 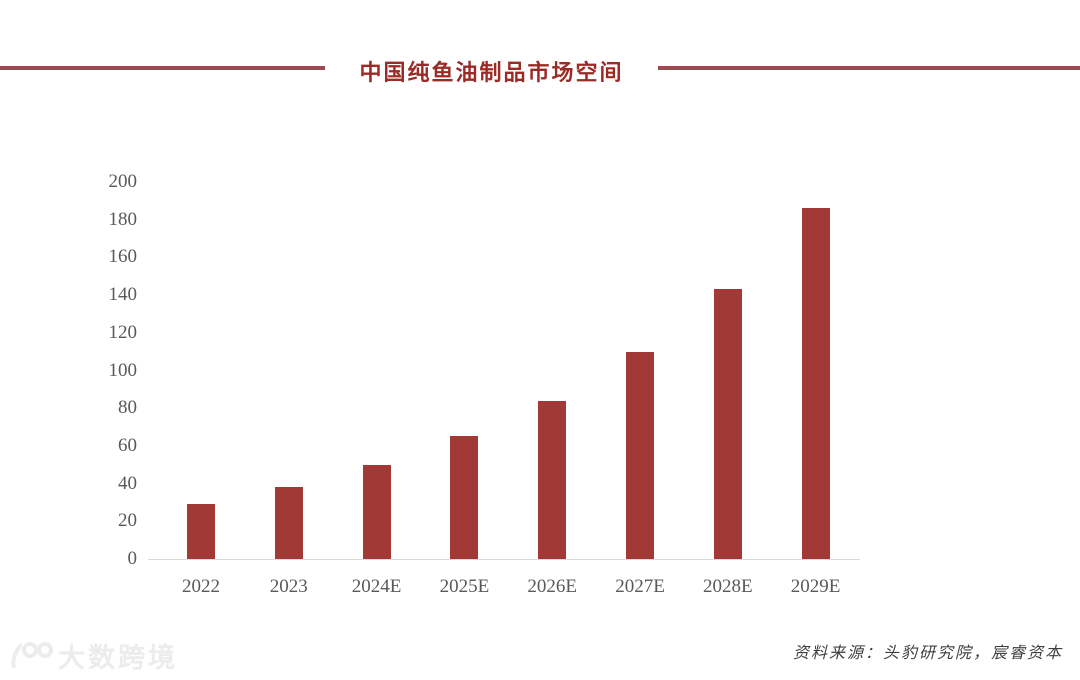 I want to click on y-tick-label: 140, so click(x=123, y=295).